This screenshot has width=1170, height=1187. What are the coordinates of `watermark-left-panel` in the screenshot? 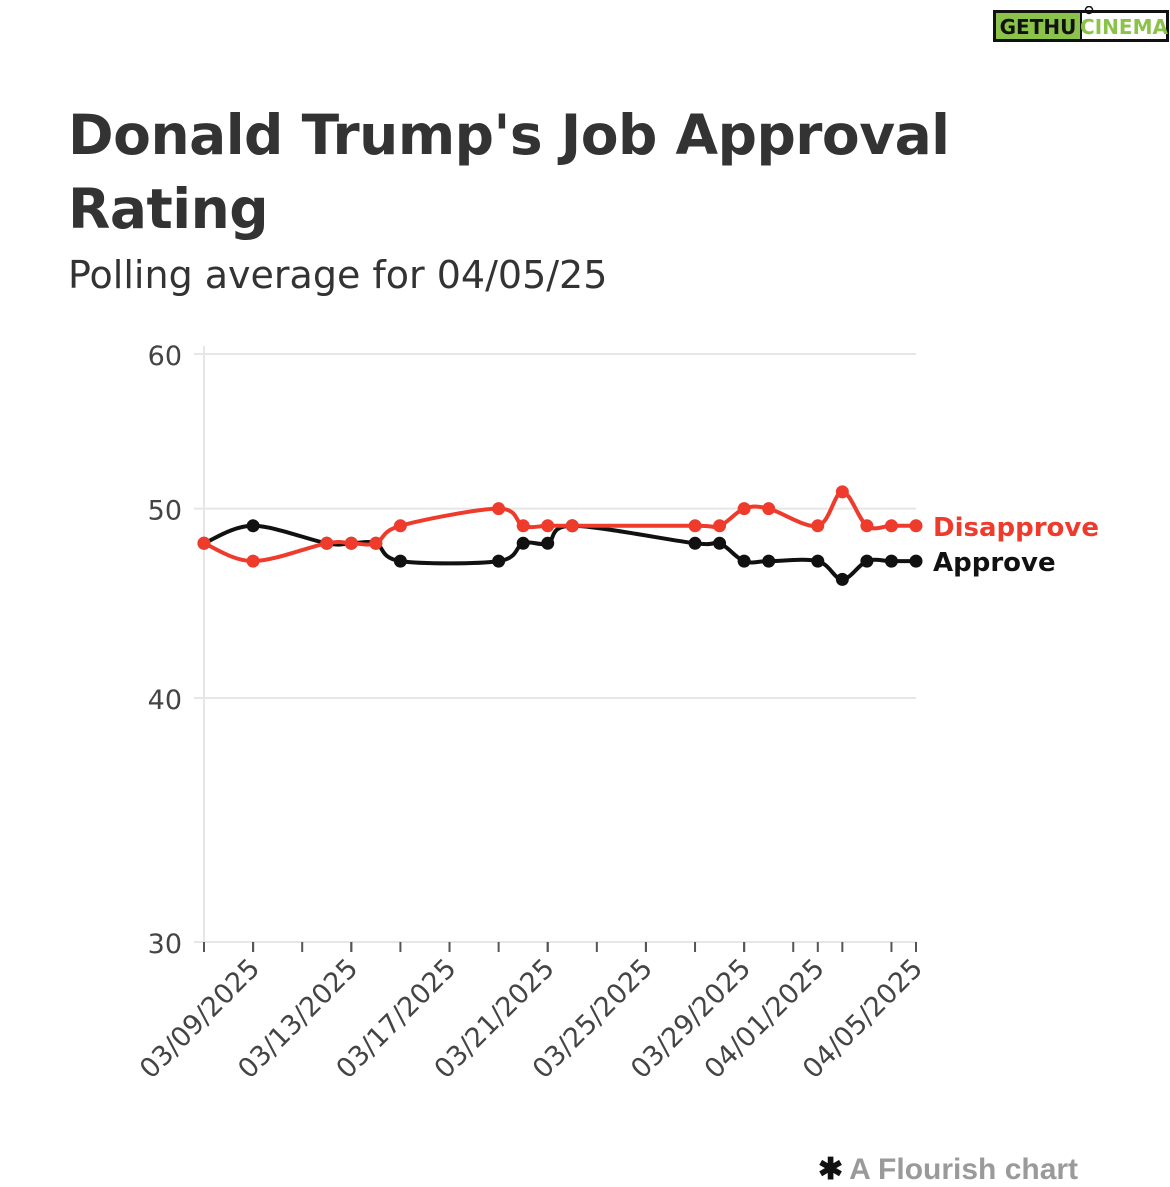 It's located at (1038, 26).